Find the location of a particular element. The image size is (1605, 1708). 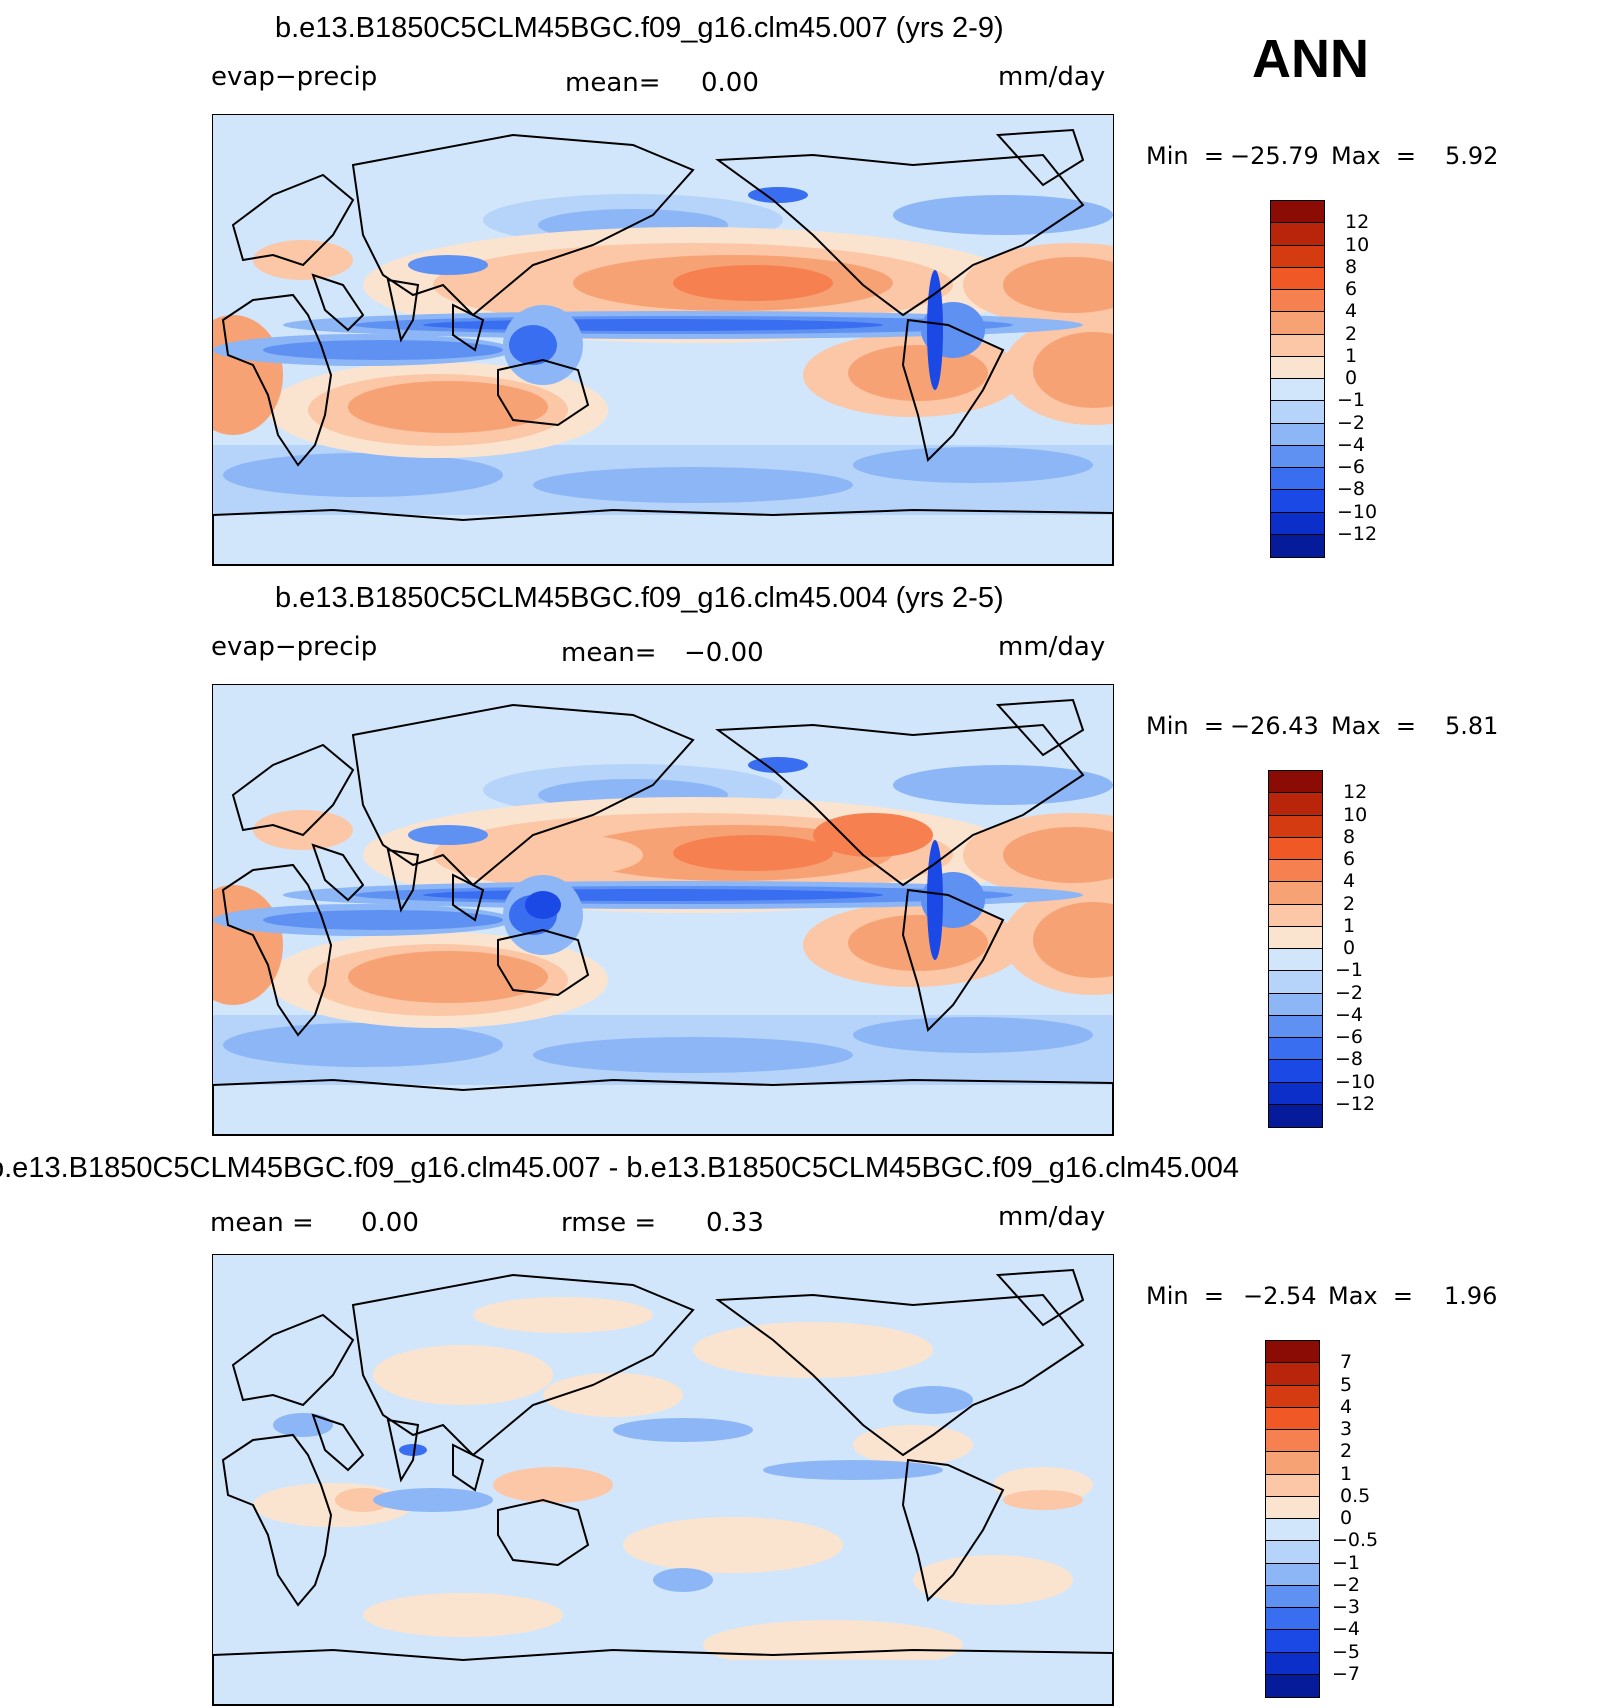

panel2-mean-value: −0.00 is located at coordinates (724, 653).